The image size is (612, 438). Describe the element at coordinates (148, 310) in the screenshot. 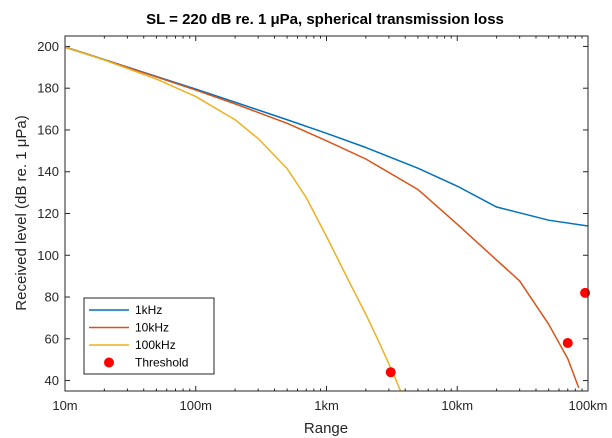

I see `legend-label: 1kHz` at that location.